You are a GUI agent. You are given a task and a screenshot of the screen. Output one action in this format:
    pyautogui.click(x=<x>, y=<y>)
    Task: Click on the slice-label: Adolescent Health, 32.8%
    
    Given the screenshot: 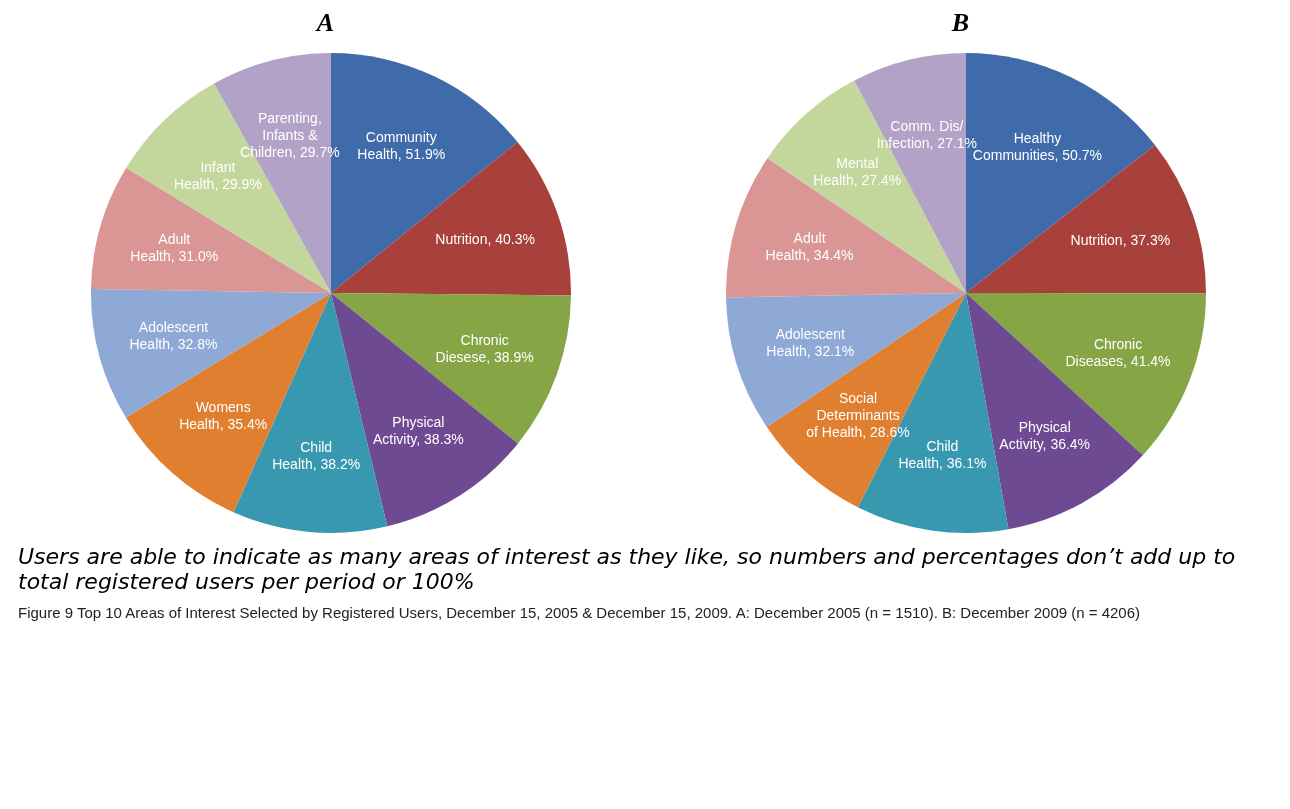 What is the action you would take?
    pyautogui.click(x=172, y=336)
    